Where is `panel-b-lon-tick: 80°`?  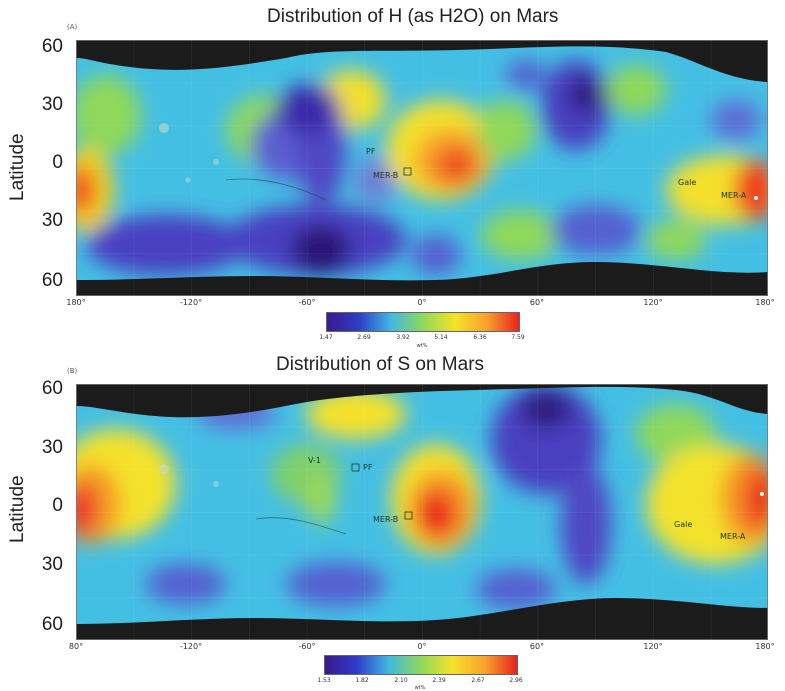
panel-b-lon-tick: 80° is located at coordinates (76, 646).